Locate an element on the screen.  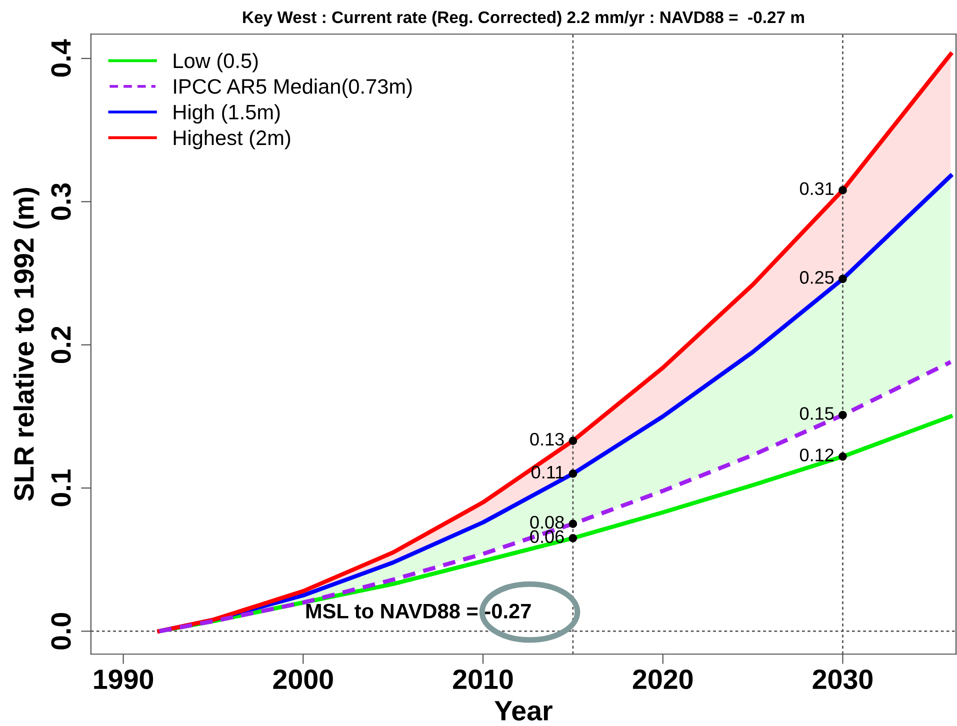
data-label: 0.12 is located at coordinates (817, 455).